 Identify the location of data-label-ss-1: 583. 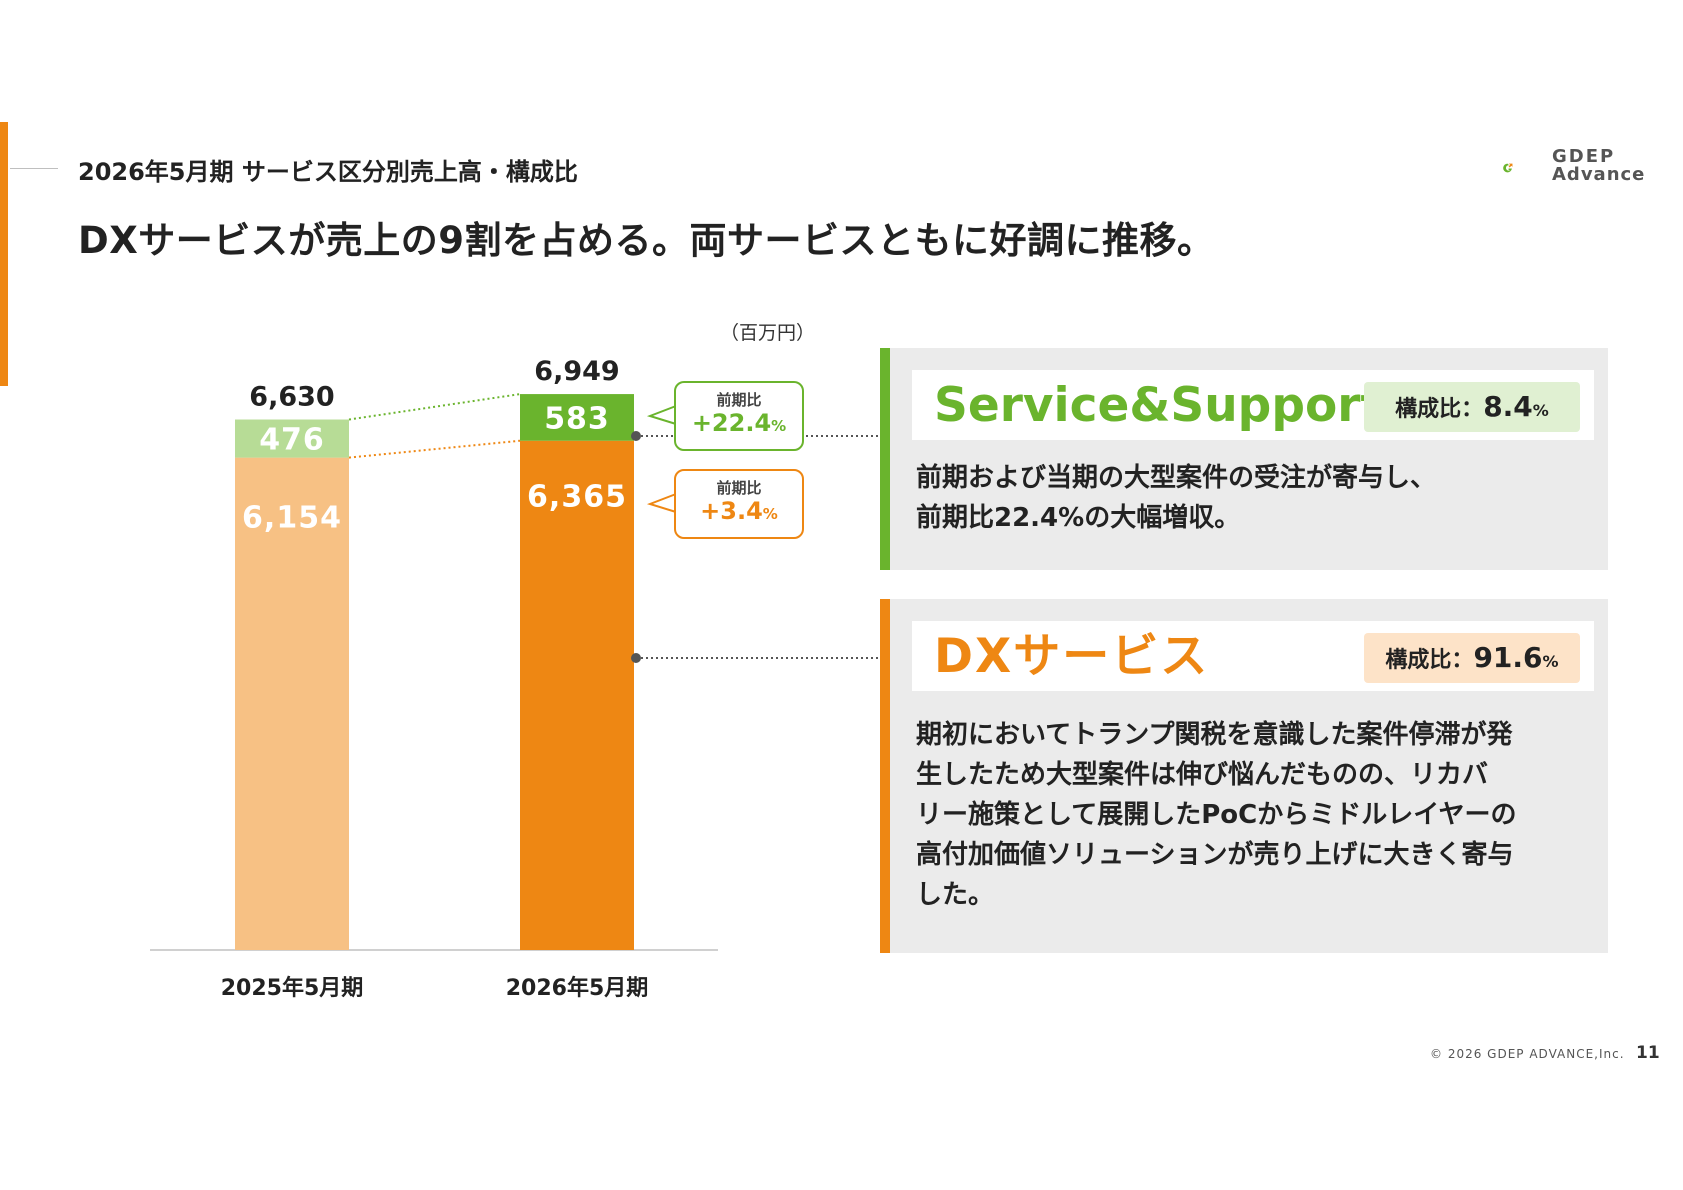
(577, 418).